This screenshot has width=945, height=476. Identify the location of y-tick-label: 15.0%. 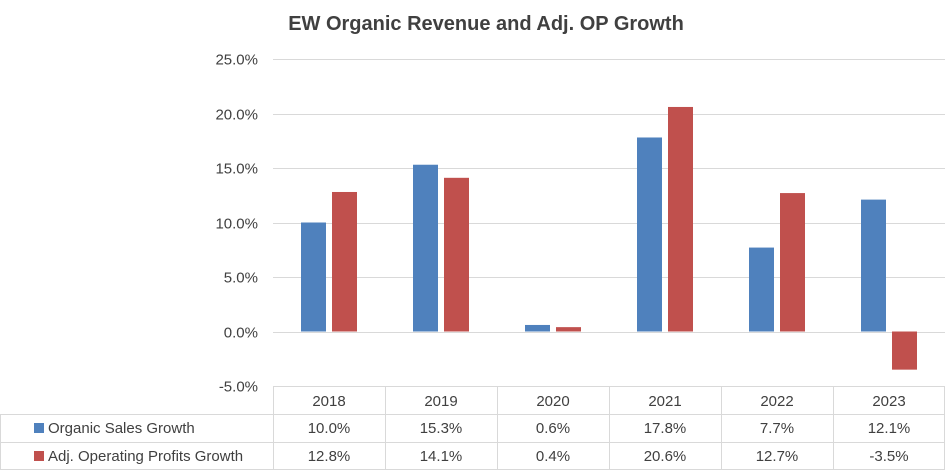
(236, 169).